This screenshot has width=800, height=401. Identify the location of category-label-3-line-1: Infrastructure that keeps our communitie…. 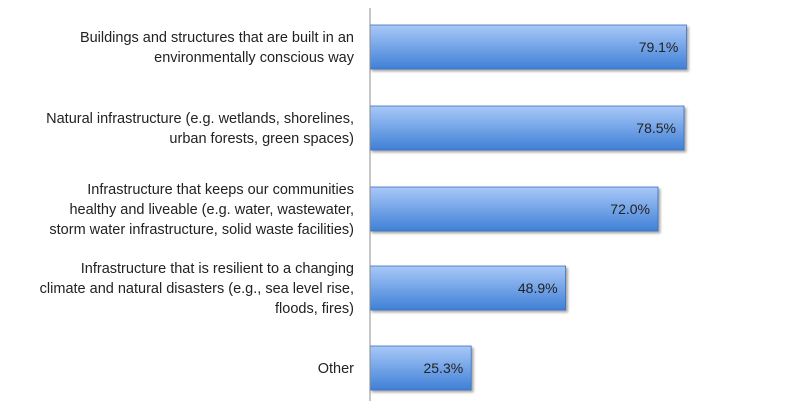
(220, 190).